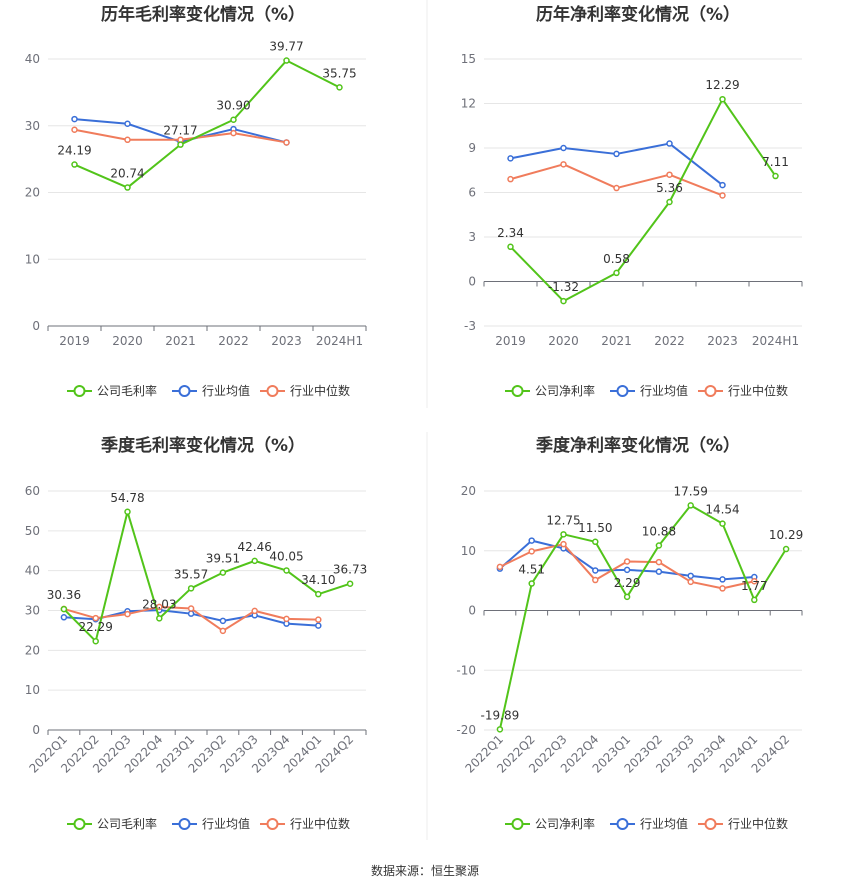 The width and height of the screenshot is (850, 891). Describe the element at coordinates (233, 341) in the screenshot. I see `x-tick-label: 2022` at that location.